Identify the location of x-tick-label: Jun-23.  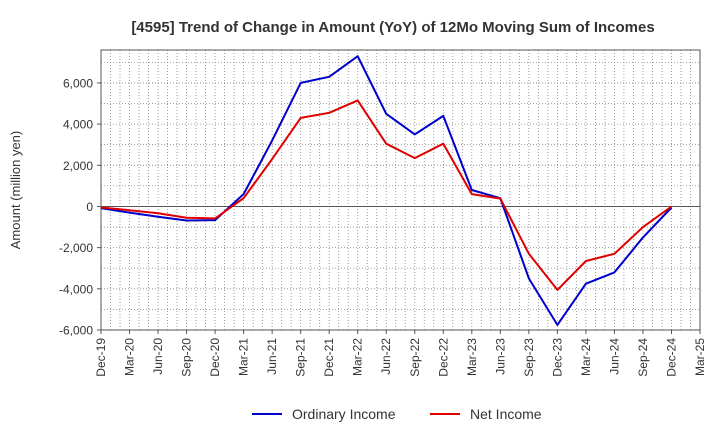
(500, 356).